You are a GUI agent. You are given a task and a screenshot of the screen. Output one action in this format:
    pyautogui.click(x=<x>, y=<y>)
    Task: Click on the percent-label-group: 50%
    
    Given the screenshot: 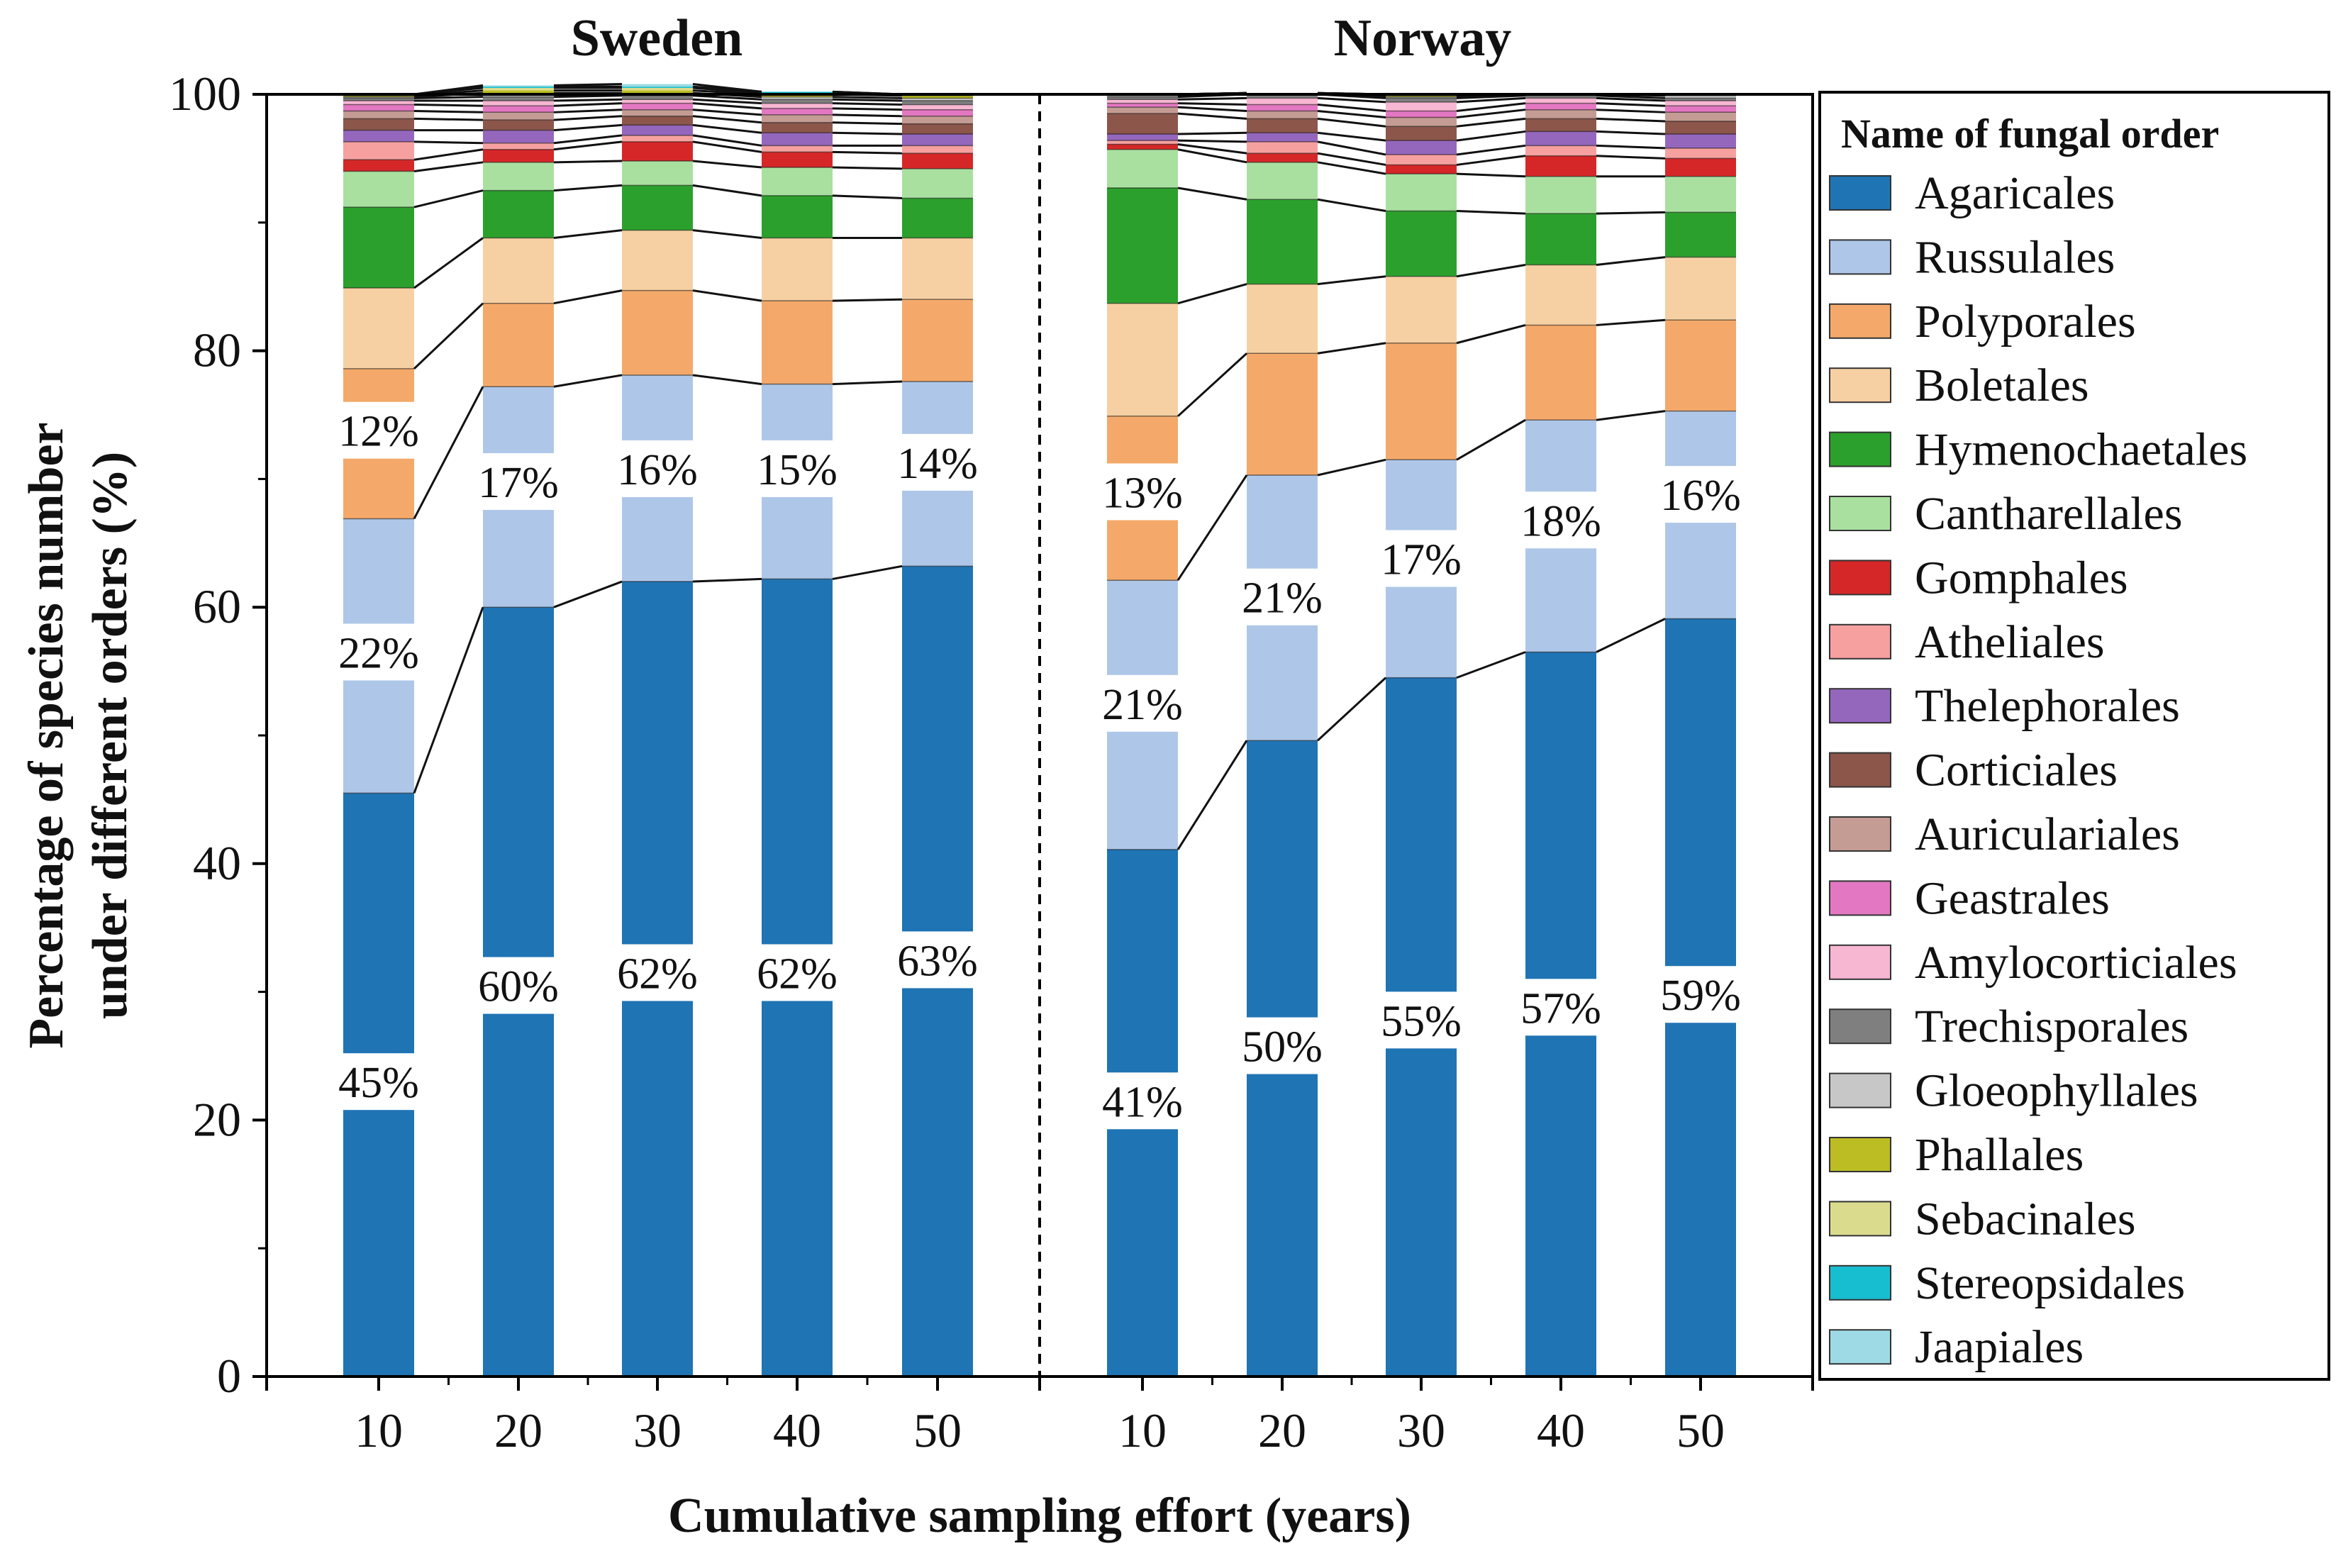 What is the action you would take?
    pyautogui.click(x=1282, y=1045)
    